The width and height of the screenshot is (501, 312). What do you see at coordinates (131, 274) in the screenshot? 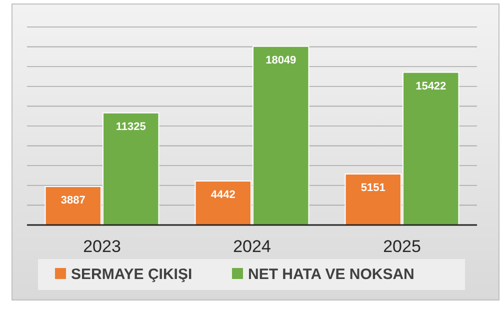
I see `legend-label: SERMAYE ÇIKIŞI` at bounding box center [131, 274].